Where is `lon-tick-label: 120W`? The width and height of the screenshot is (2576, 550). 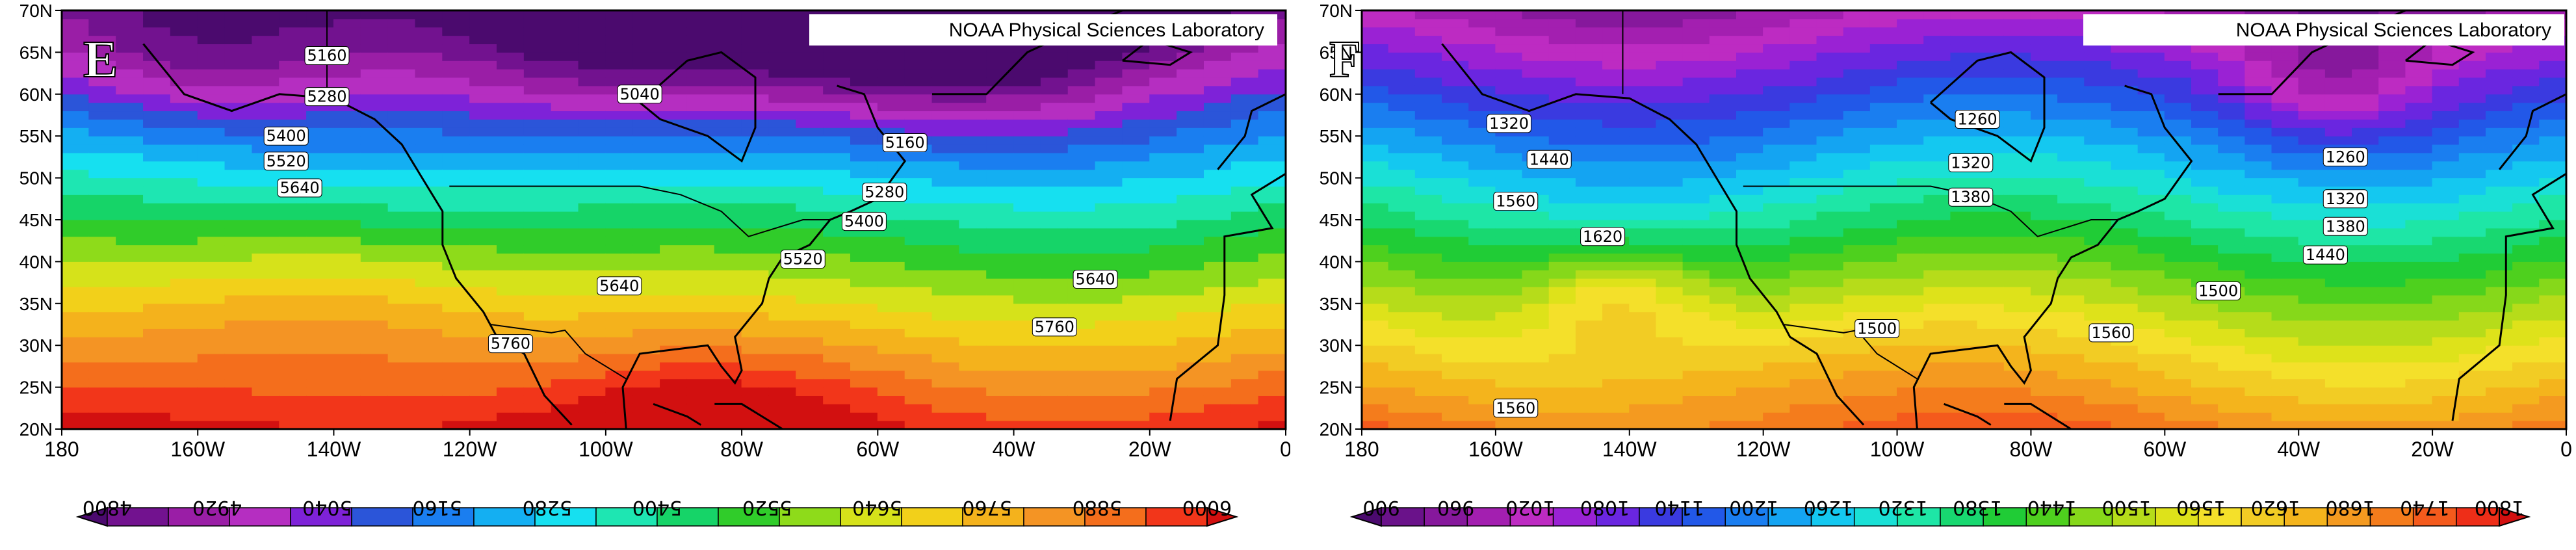
lon-tick-label: 120W is located at coordinates (1763, 449).